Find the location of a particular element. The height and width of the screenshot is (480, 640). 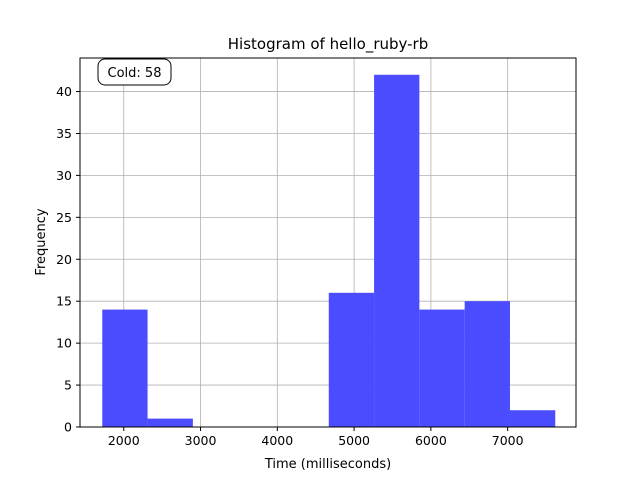

x-tick-label: 4000 is located at coordinates (277, 440).